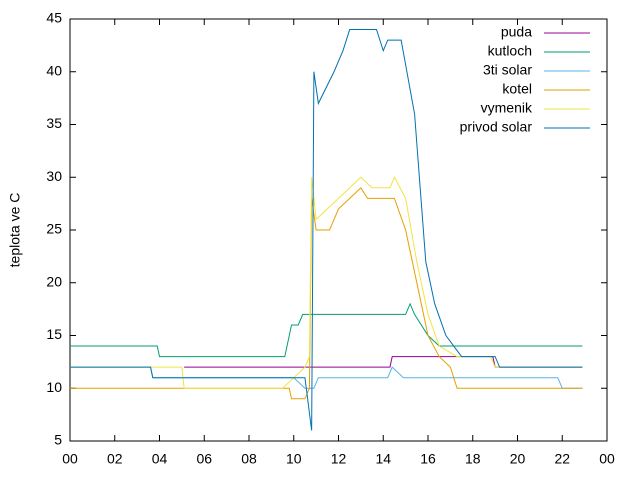 The width and height of the screenshot is (640, 480). I want to click on x-tick-label: 16, so click(428, 459).